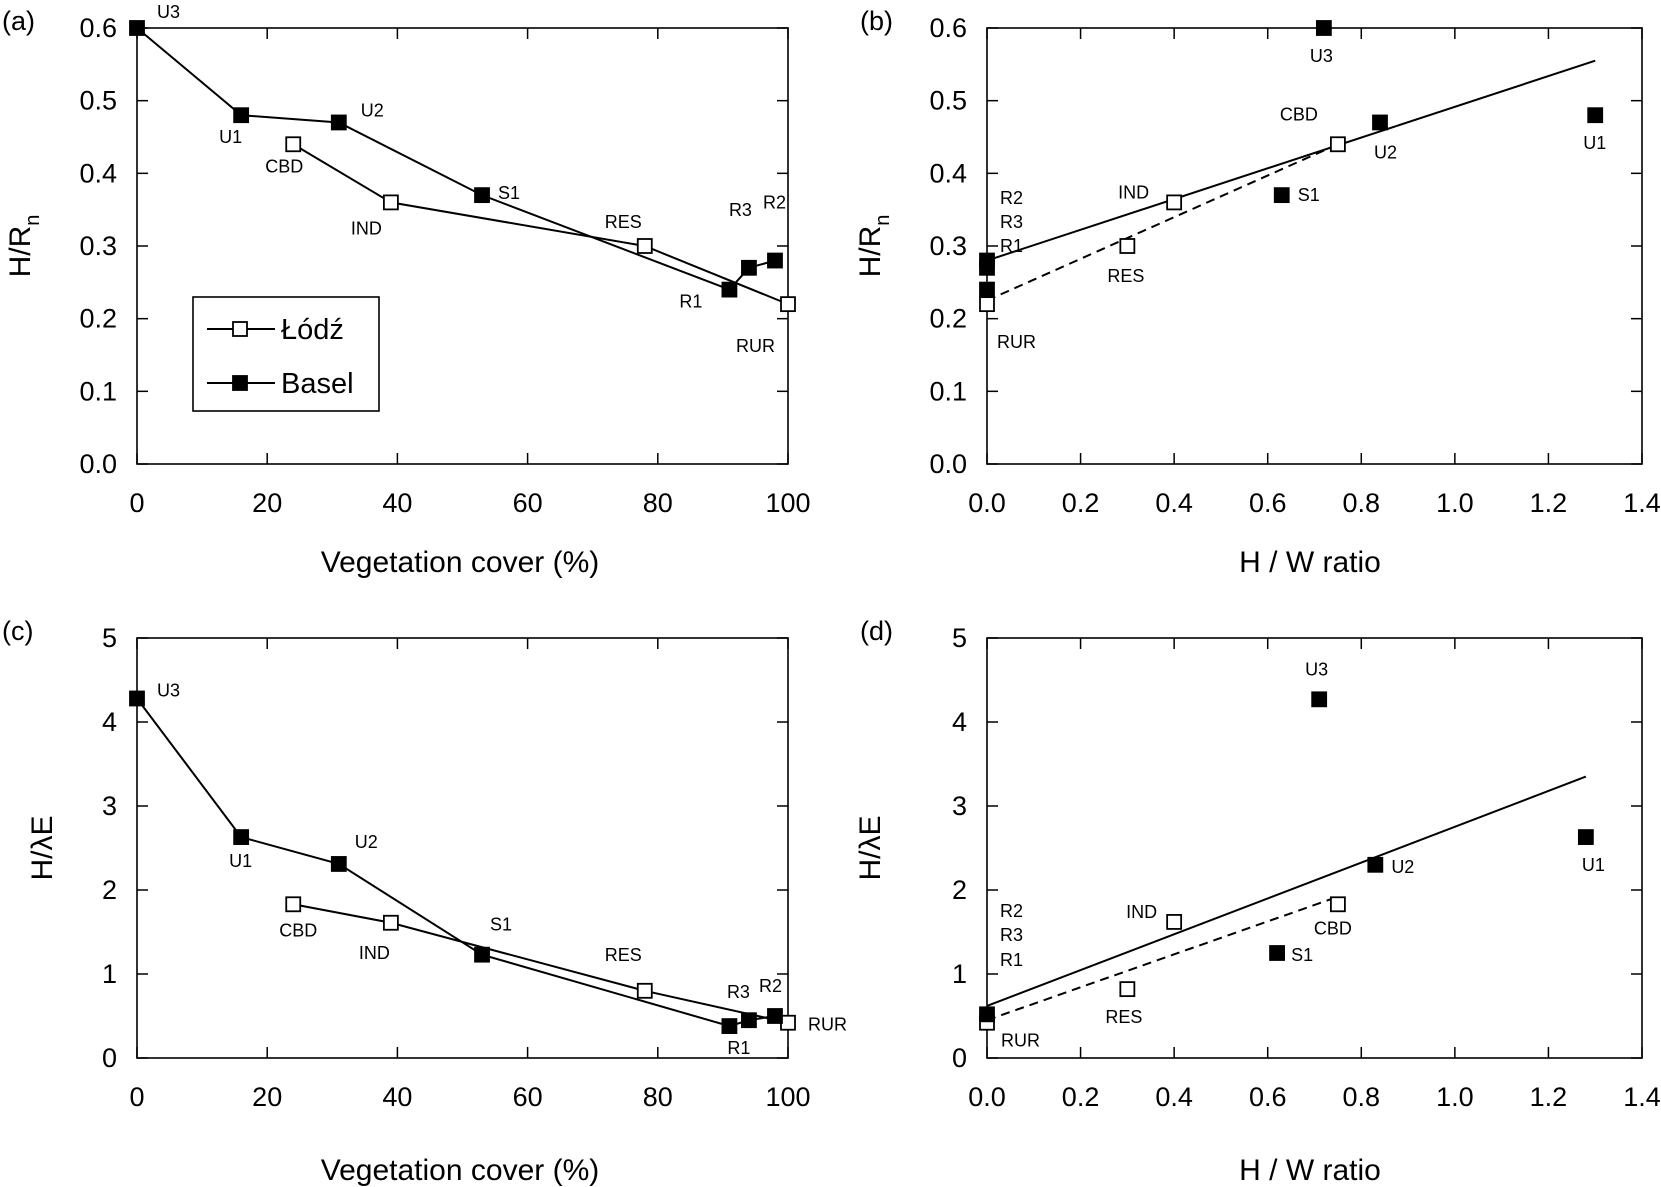 This screenshot has height=1187, width=1661. What do you see at coordinates (98, 246) in the screenshot?
I see `y-tick-label: 0.3` at bounding box center [98, 246].